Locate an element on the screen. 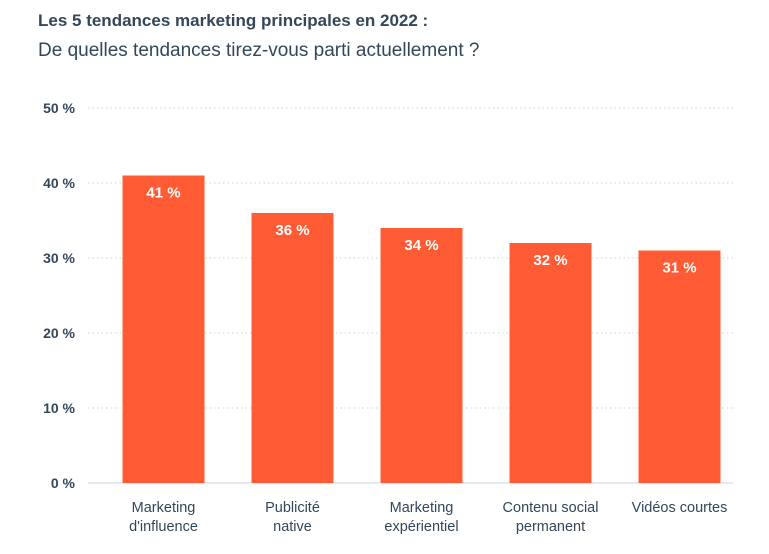 This screenshot has width=769, height=554. x-tick-label-line: Vidéos courtes is located at coordinates (680, 508).